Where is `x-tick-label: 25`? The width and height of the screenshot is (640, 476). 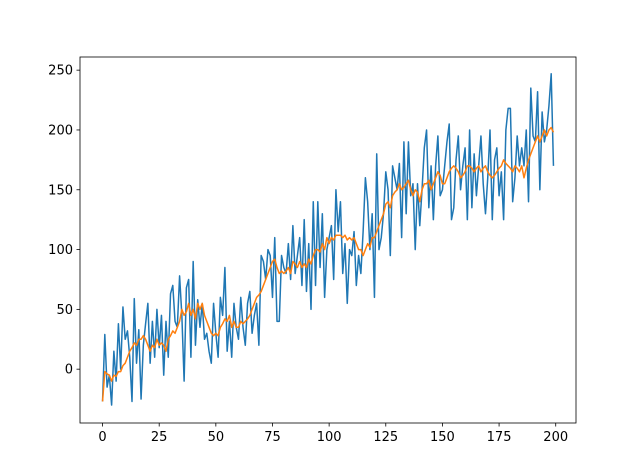 x-tick-label: 25 is located at coordinates (159, 437).